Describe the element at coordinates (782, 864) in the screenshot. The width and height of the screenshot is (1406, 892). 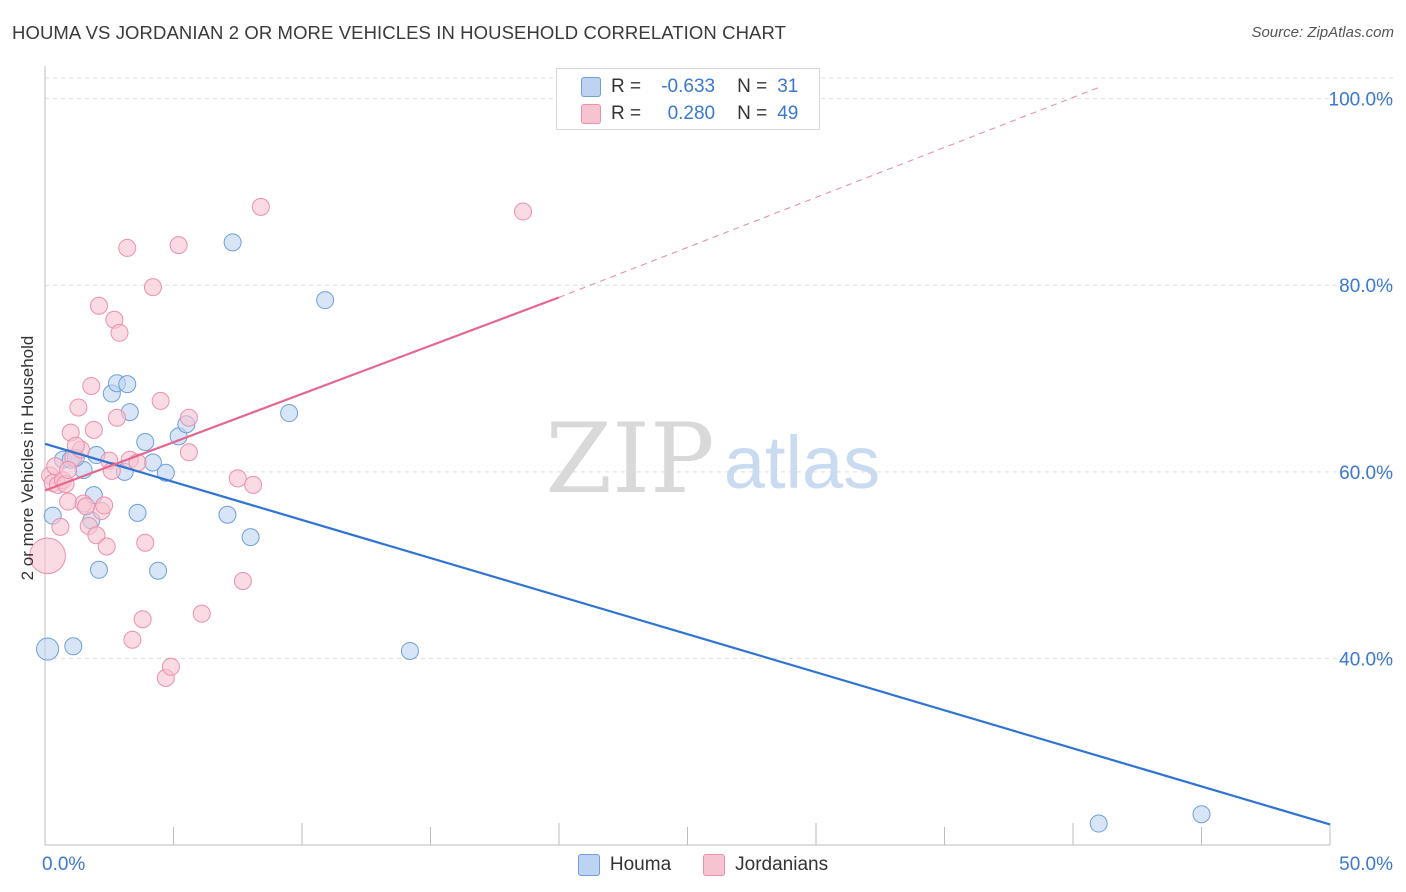
I see `legend-label-jordanians: Jordanians` at that location.